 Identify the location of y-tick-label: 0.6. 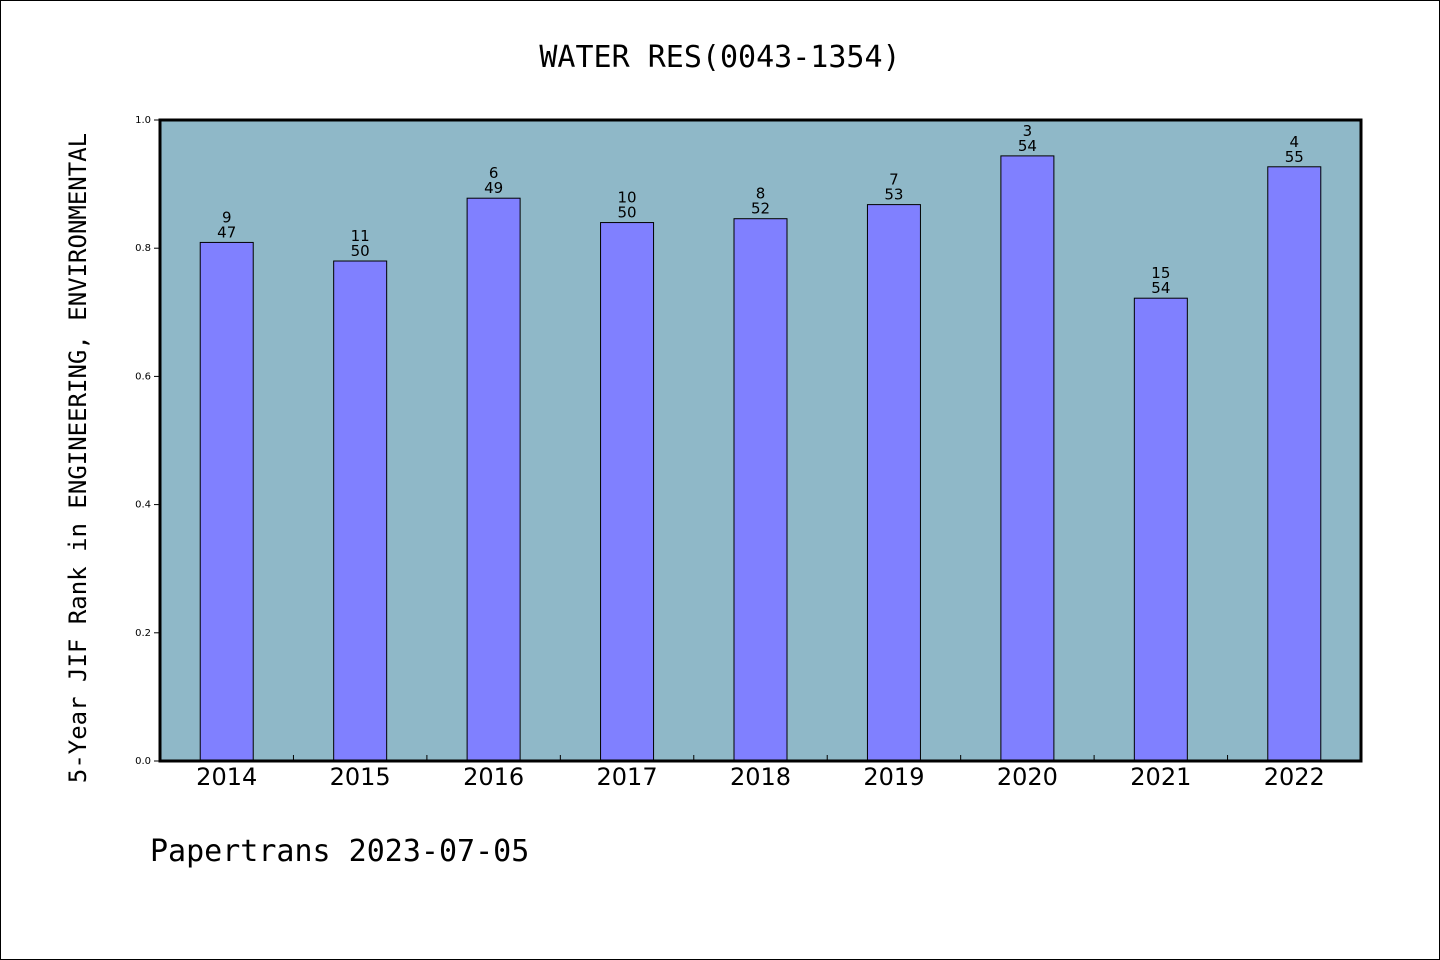
(143, 376).